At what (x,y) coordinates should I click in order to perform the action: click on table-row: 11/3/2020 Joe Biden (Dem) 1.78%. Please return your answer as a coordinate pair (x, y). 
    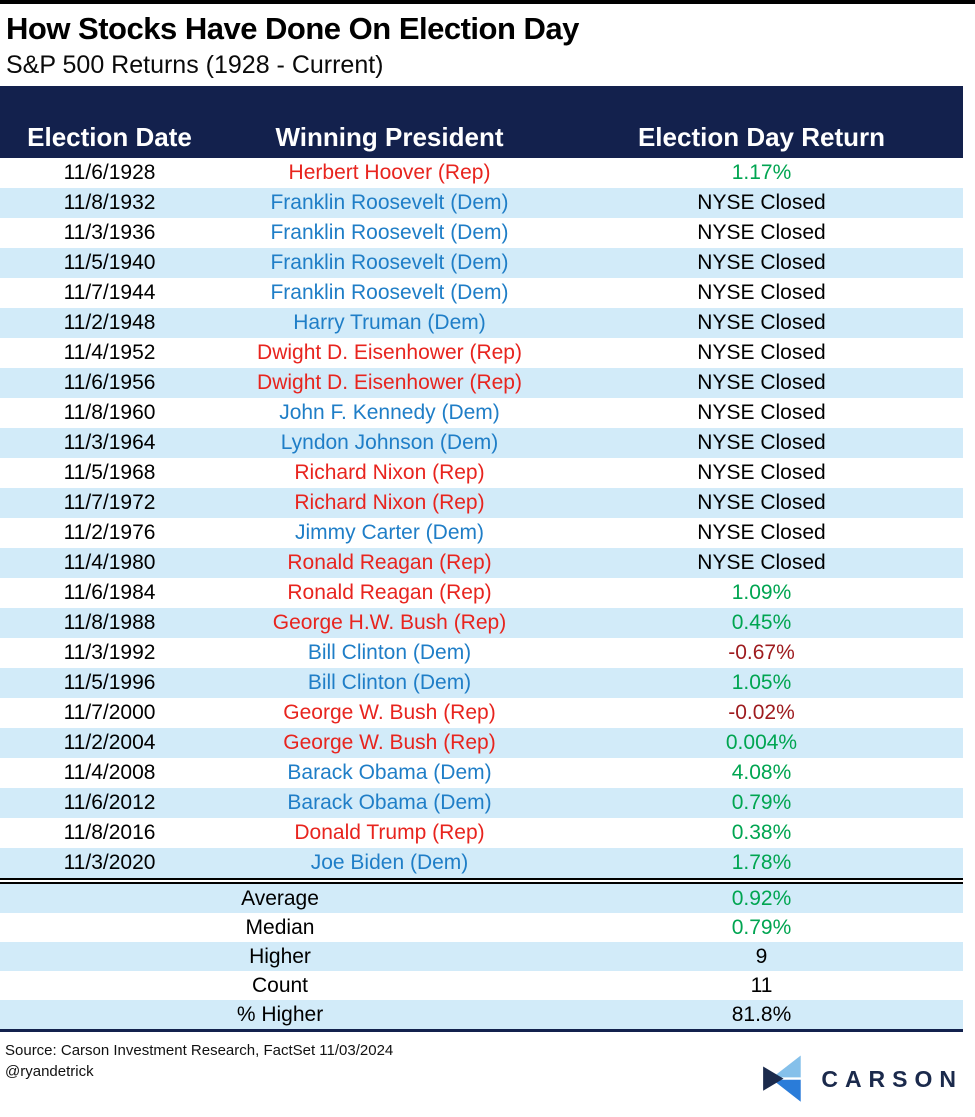
    Looking at the image, I should click on (481, 863).